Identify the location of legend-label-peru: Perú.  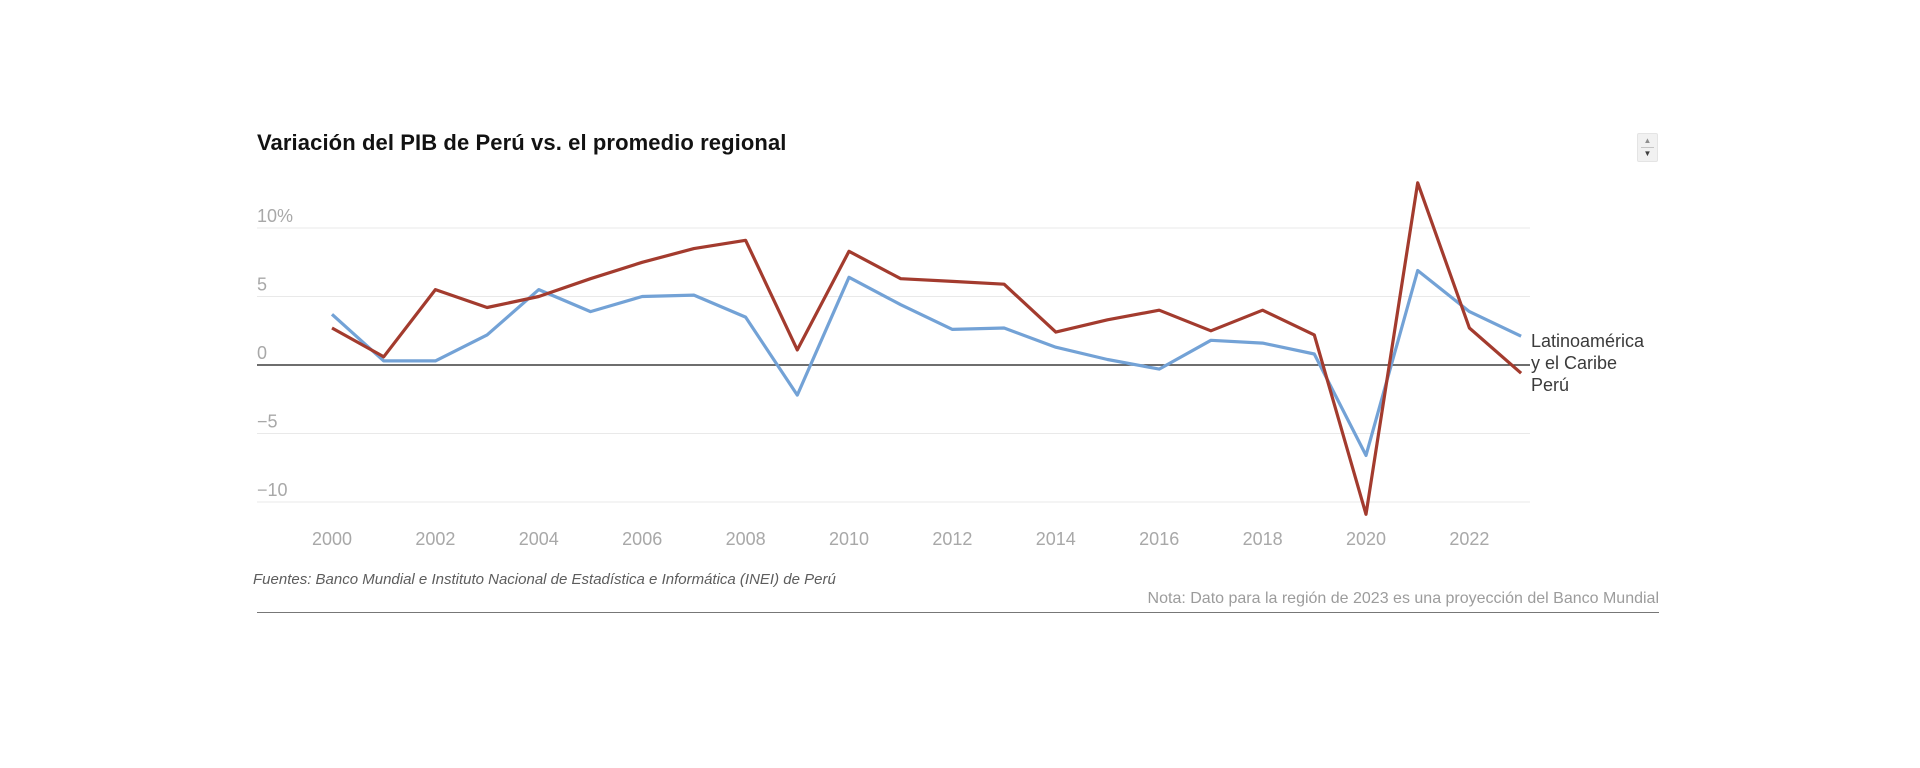
(1550, 385).